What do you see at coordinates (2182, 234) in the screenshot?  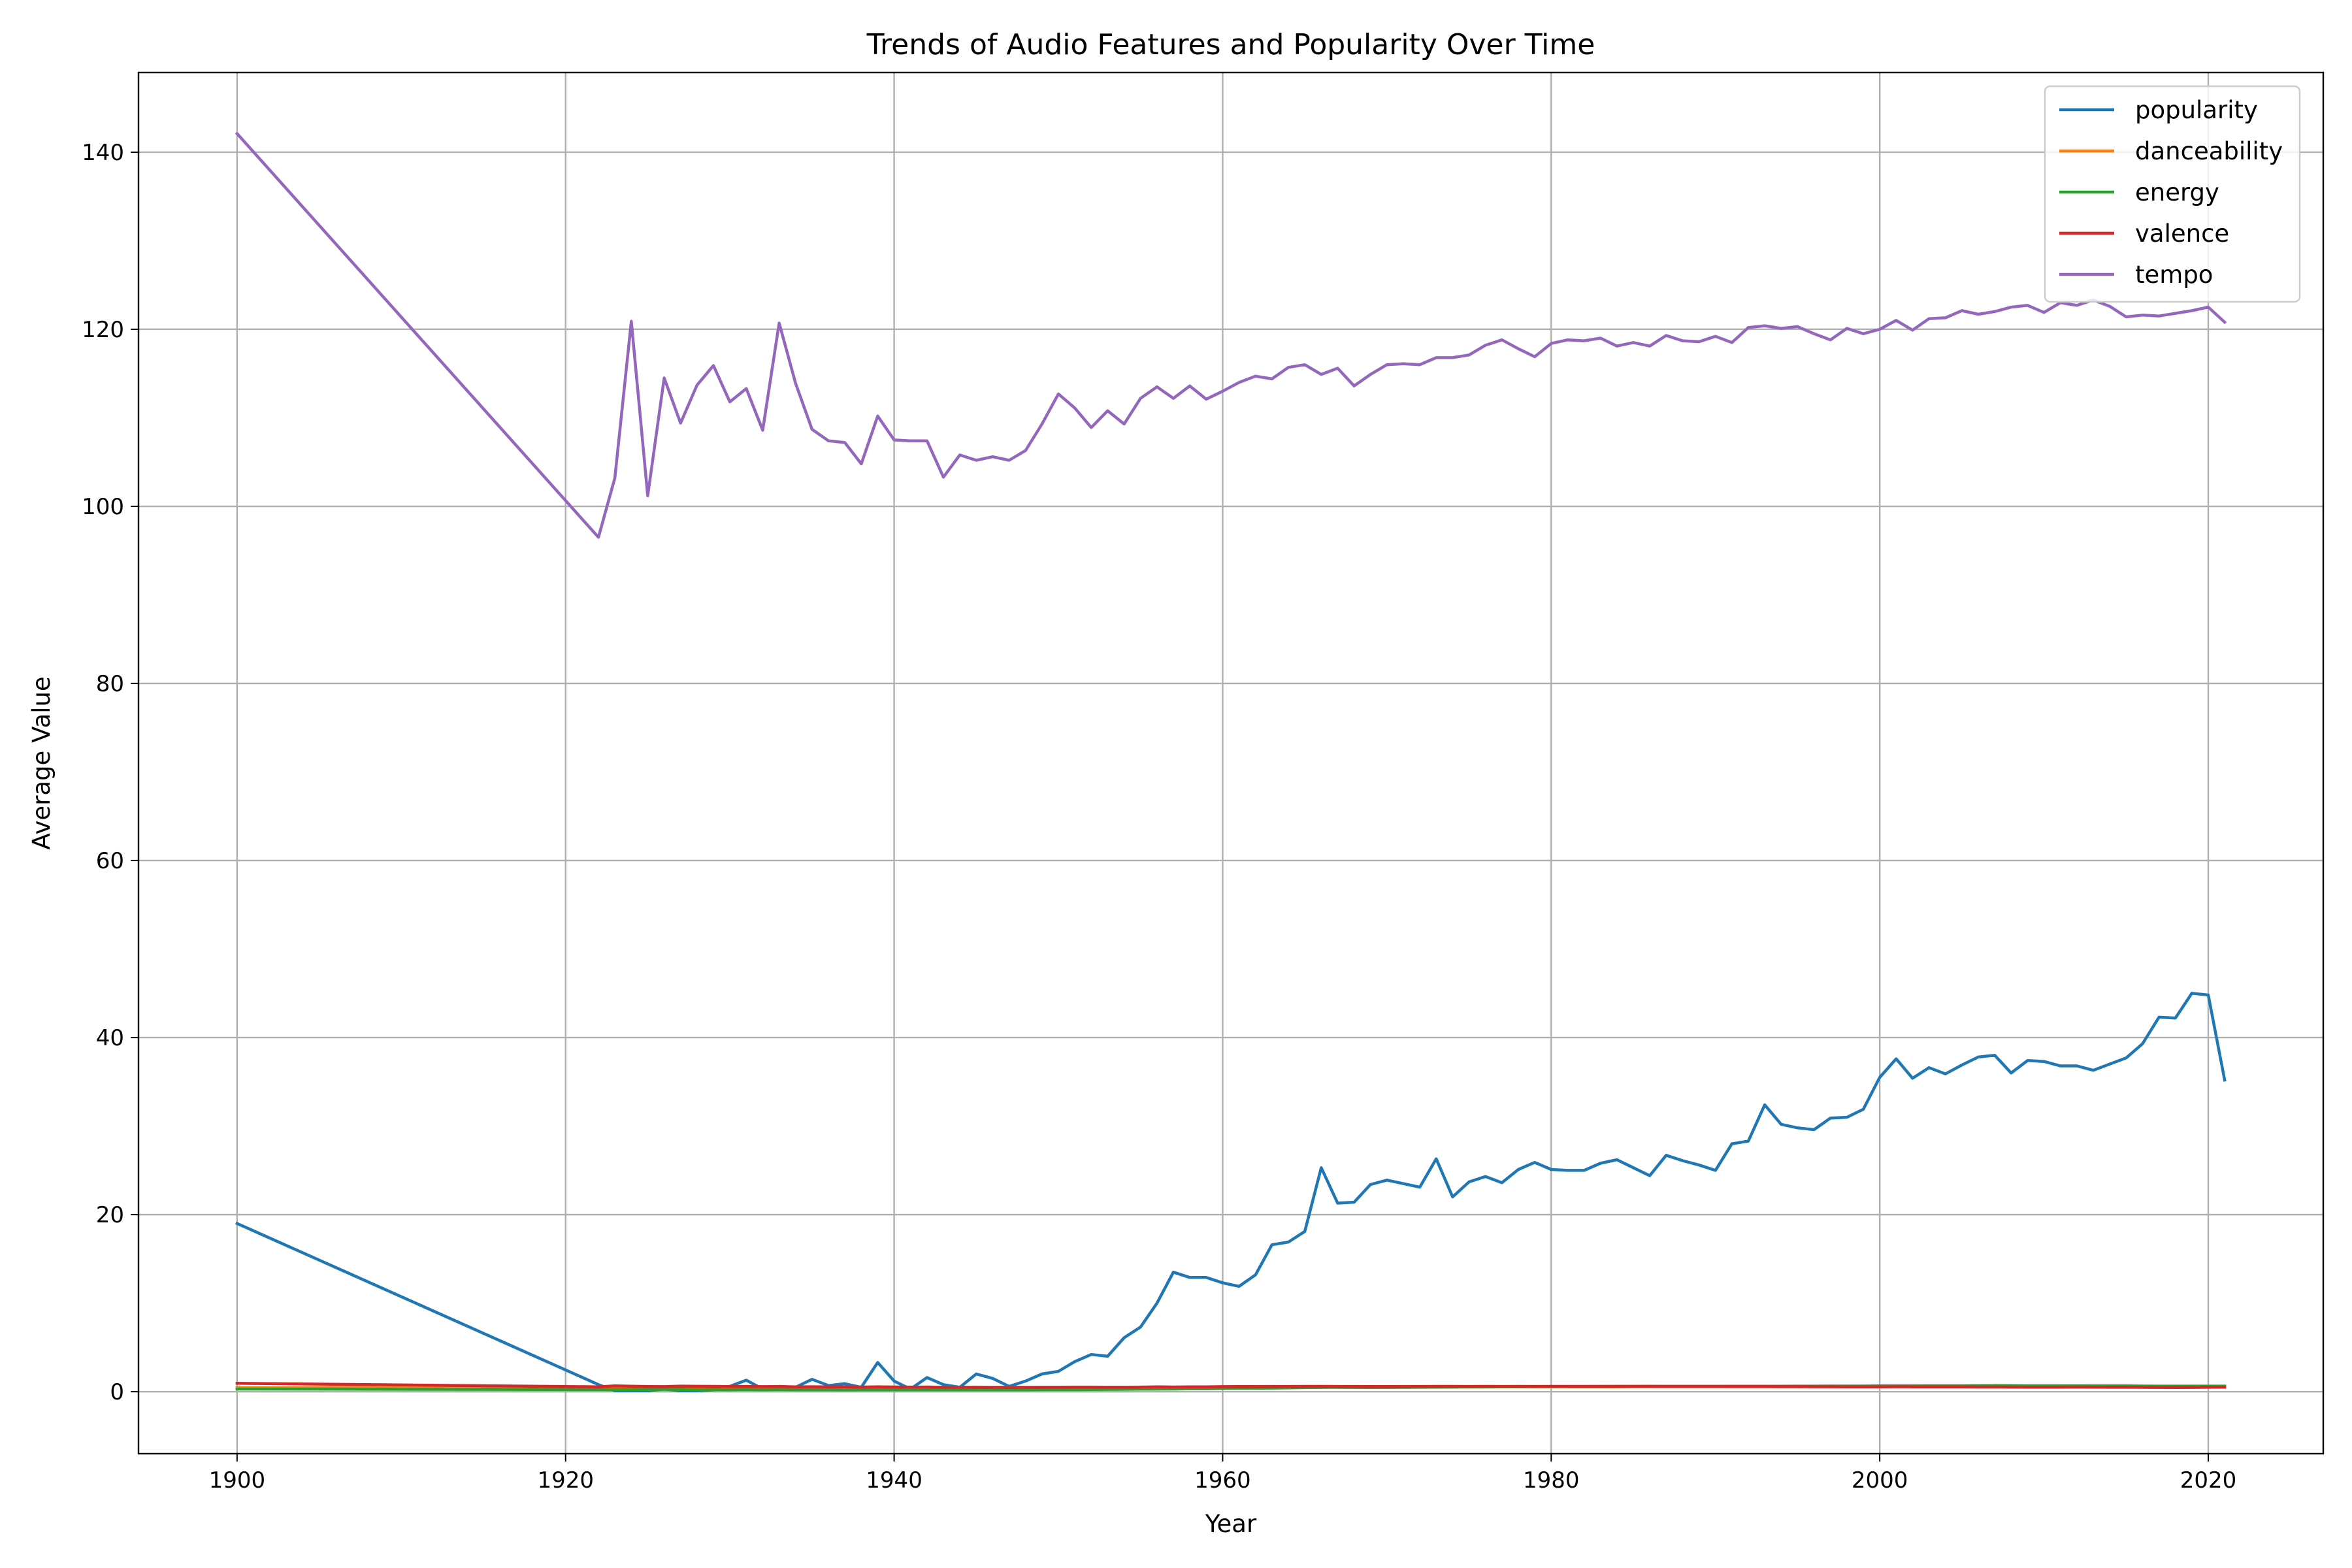 I see `valence-legend-label: valence` at bounding box center [2182, 234].